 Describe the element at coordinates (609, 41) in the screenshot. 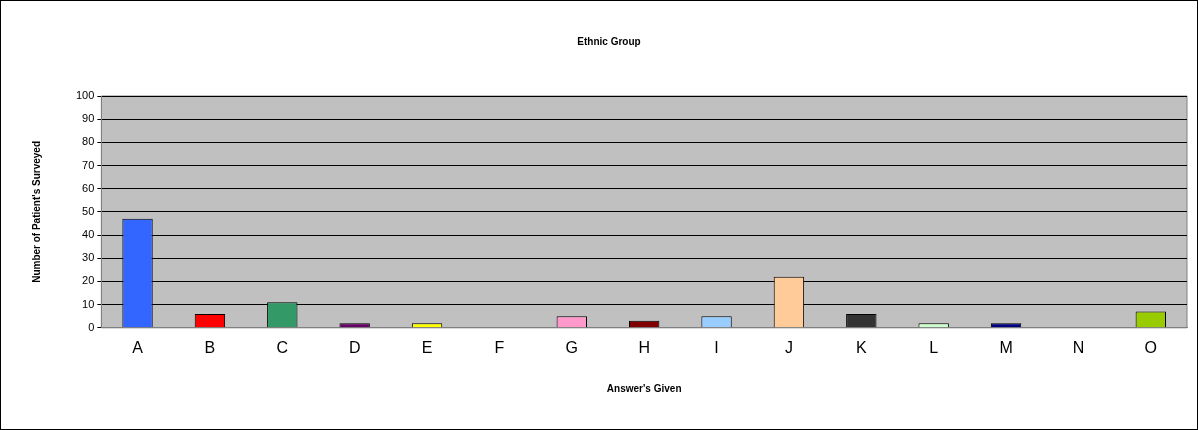

I see `chart-title: Ethnic Group` at that location.